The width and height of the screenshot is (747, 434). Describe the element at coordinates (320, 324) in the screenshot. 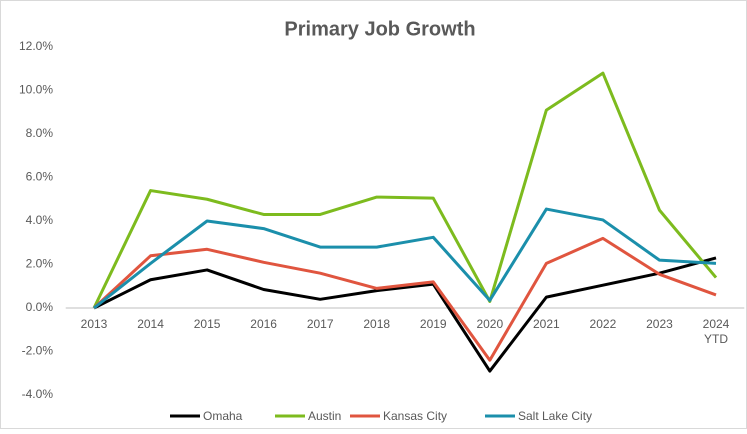

I see `x-tick-label: 2017` at that location.